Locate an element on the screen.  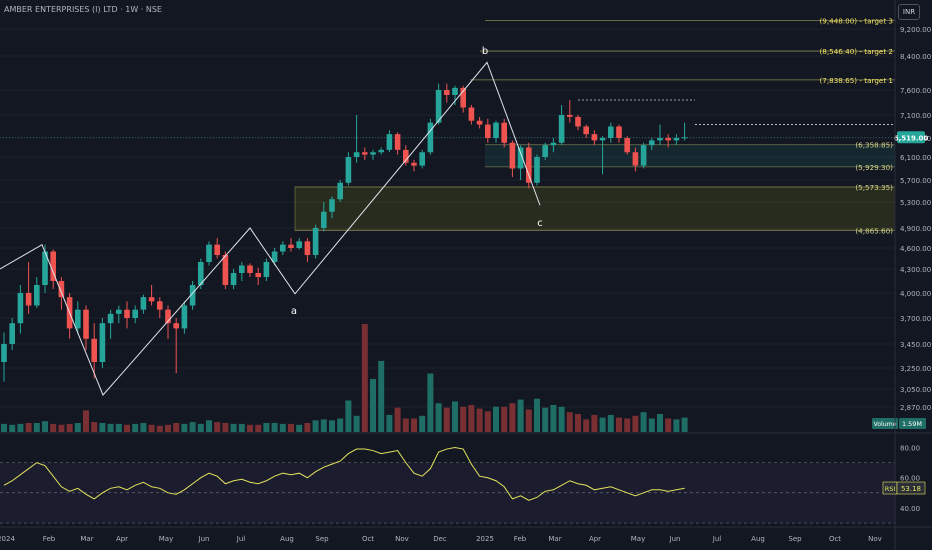
price-tick-label: 3,050.00 is located at coordinates (915, 390).